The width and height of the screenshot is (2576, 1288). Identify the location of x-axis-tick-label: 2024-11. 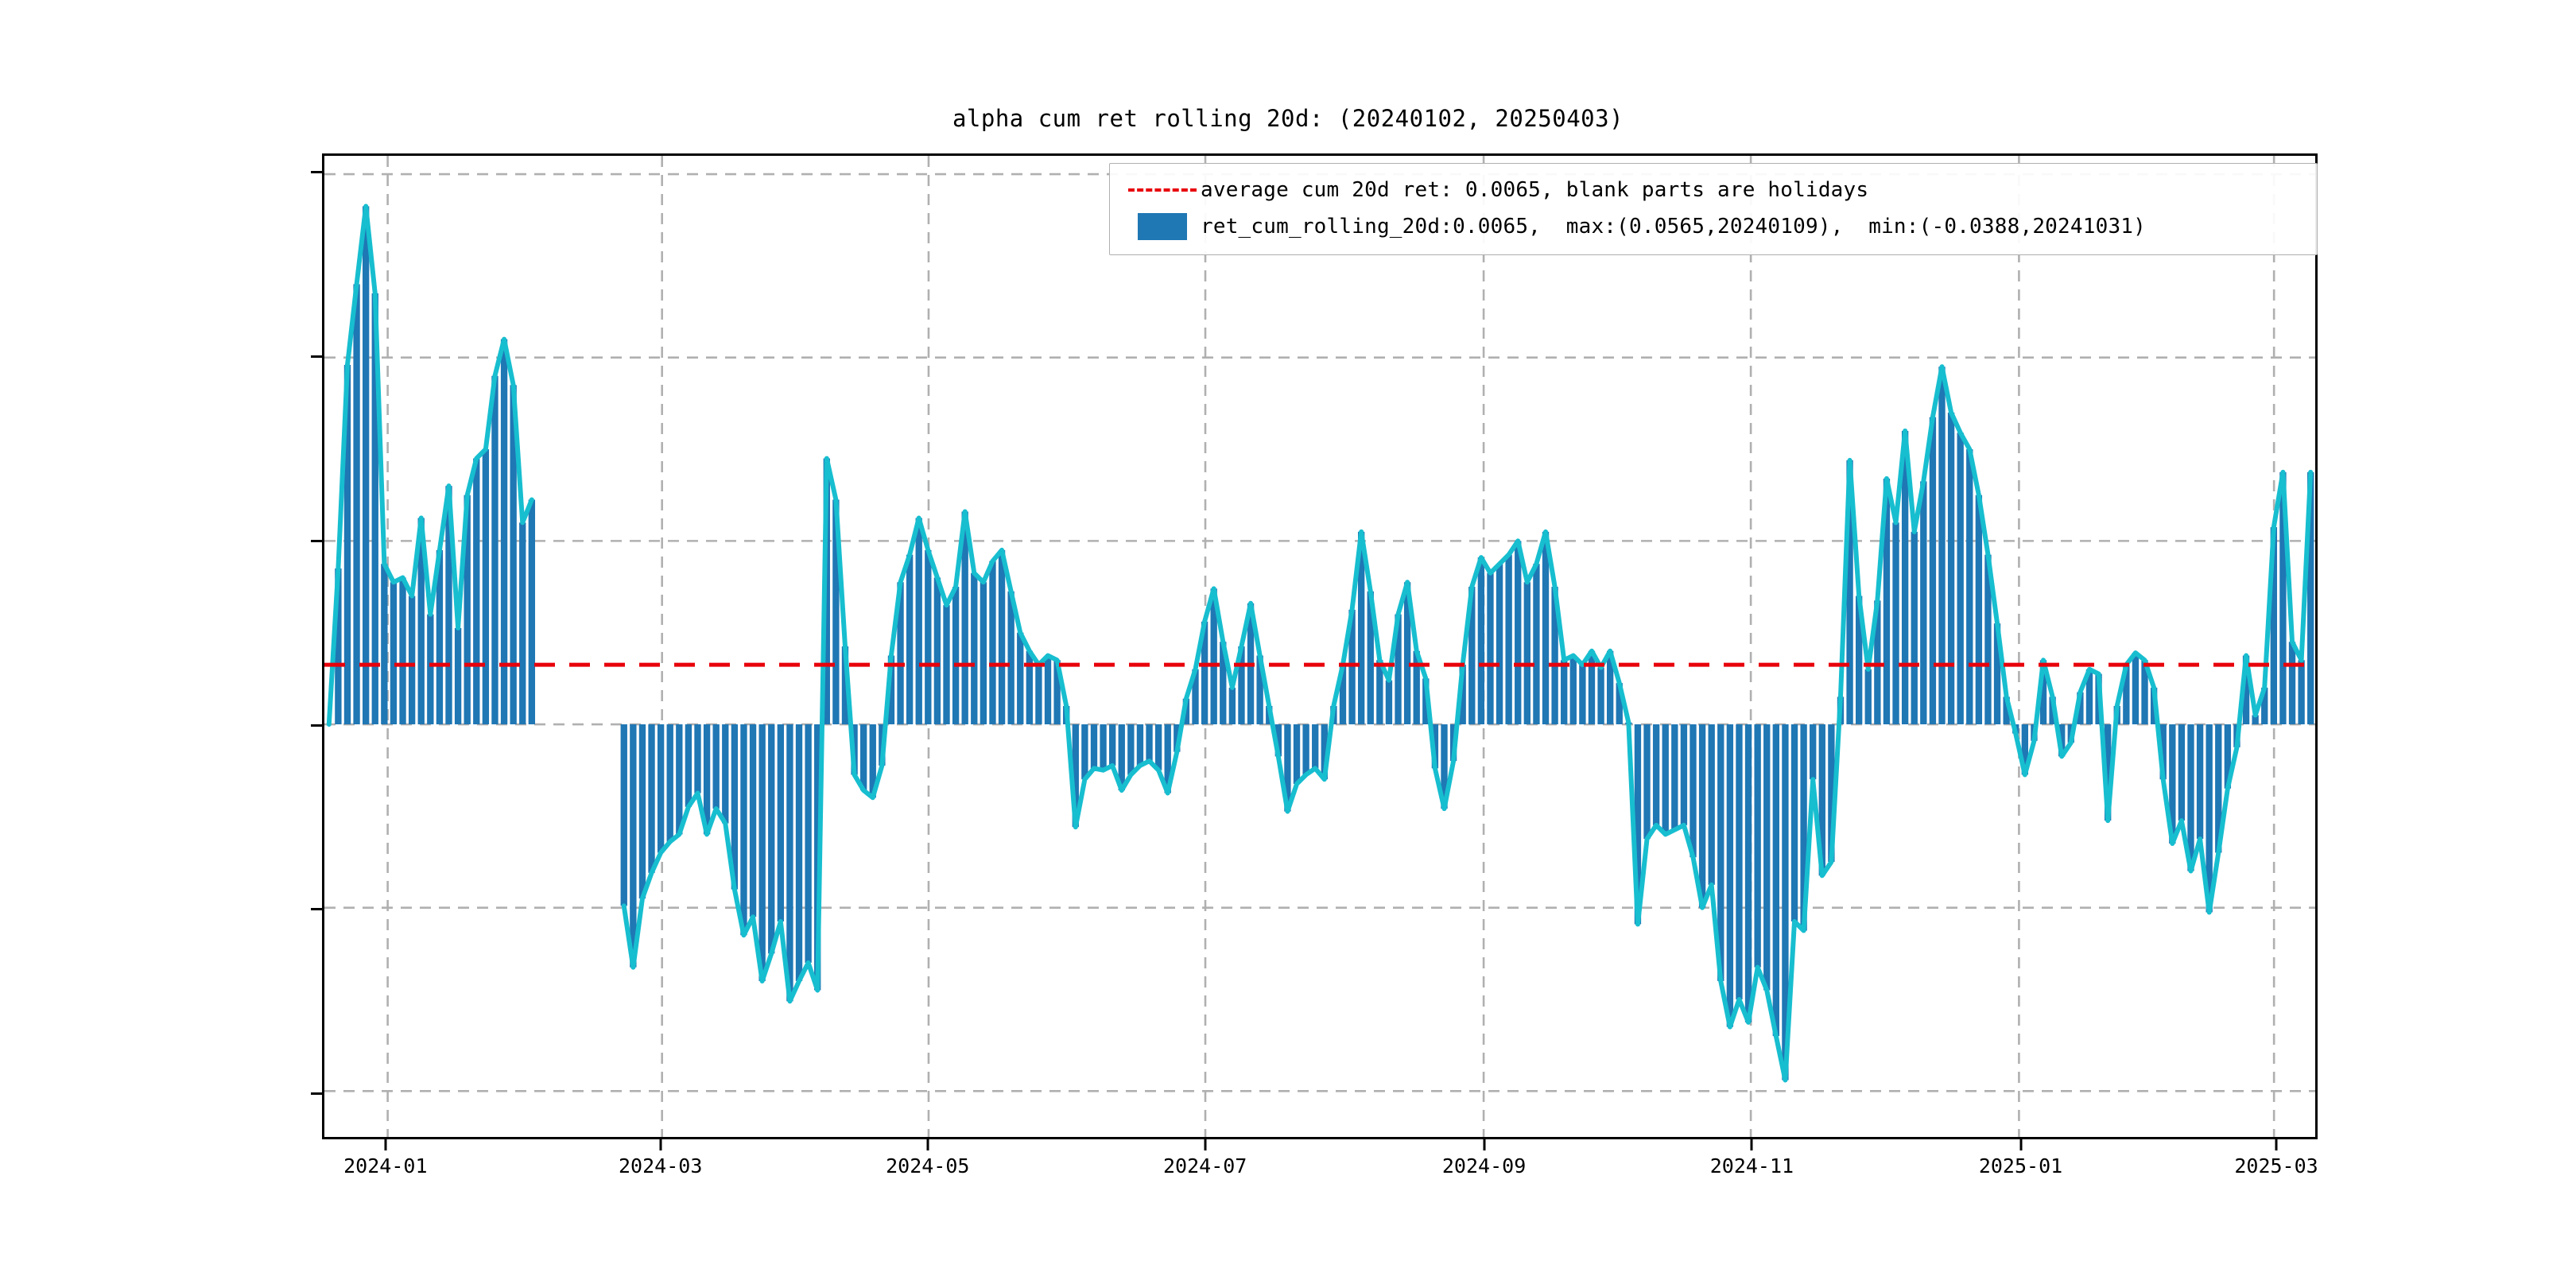
(1752, 1166).